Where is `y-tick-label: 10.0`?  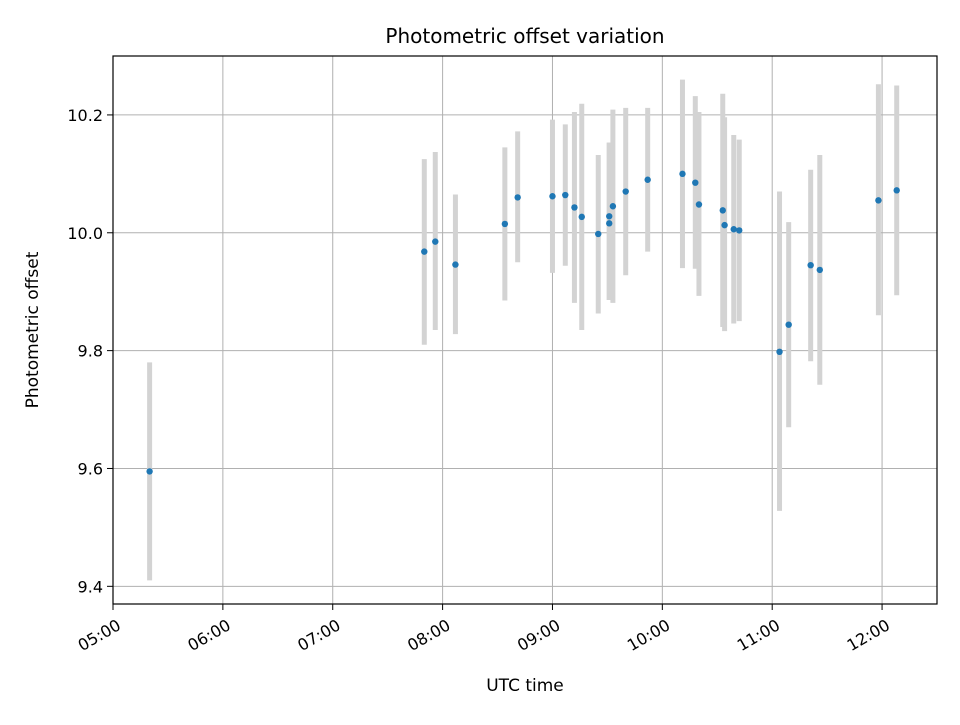
y-tick-label: 10.0 is located at coordinates (85, 233).